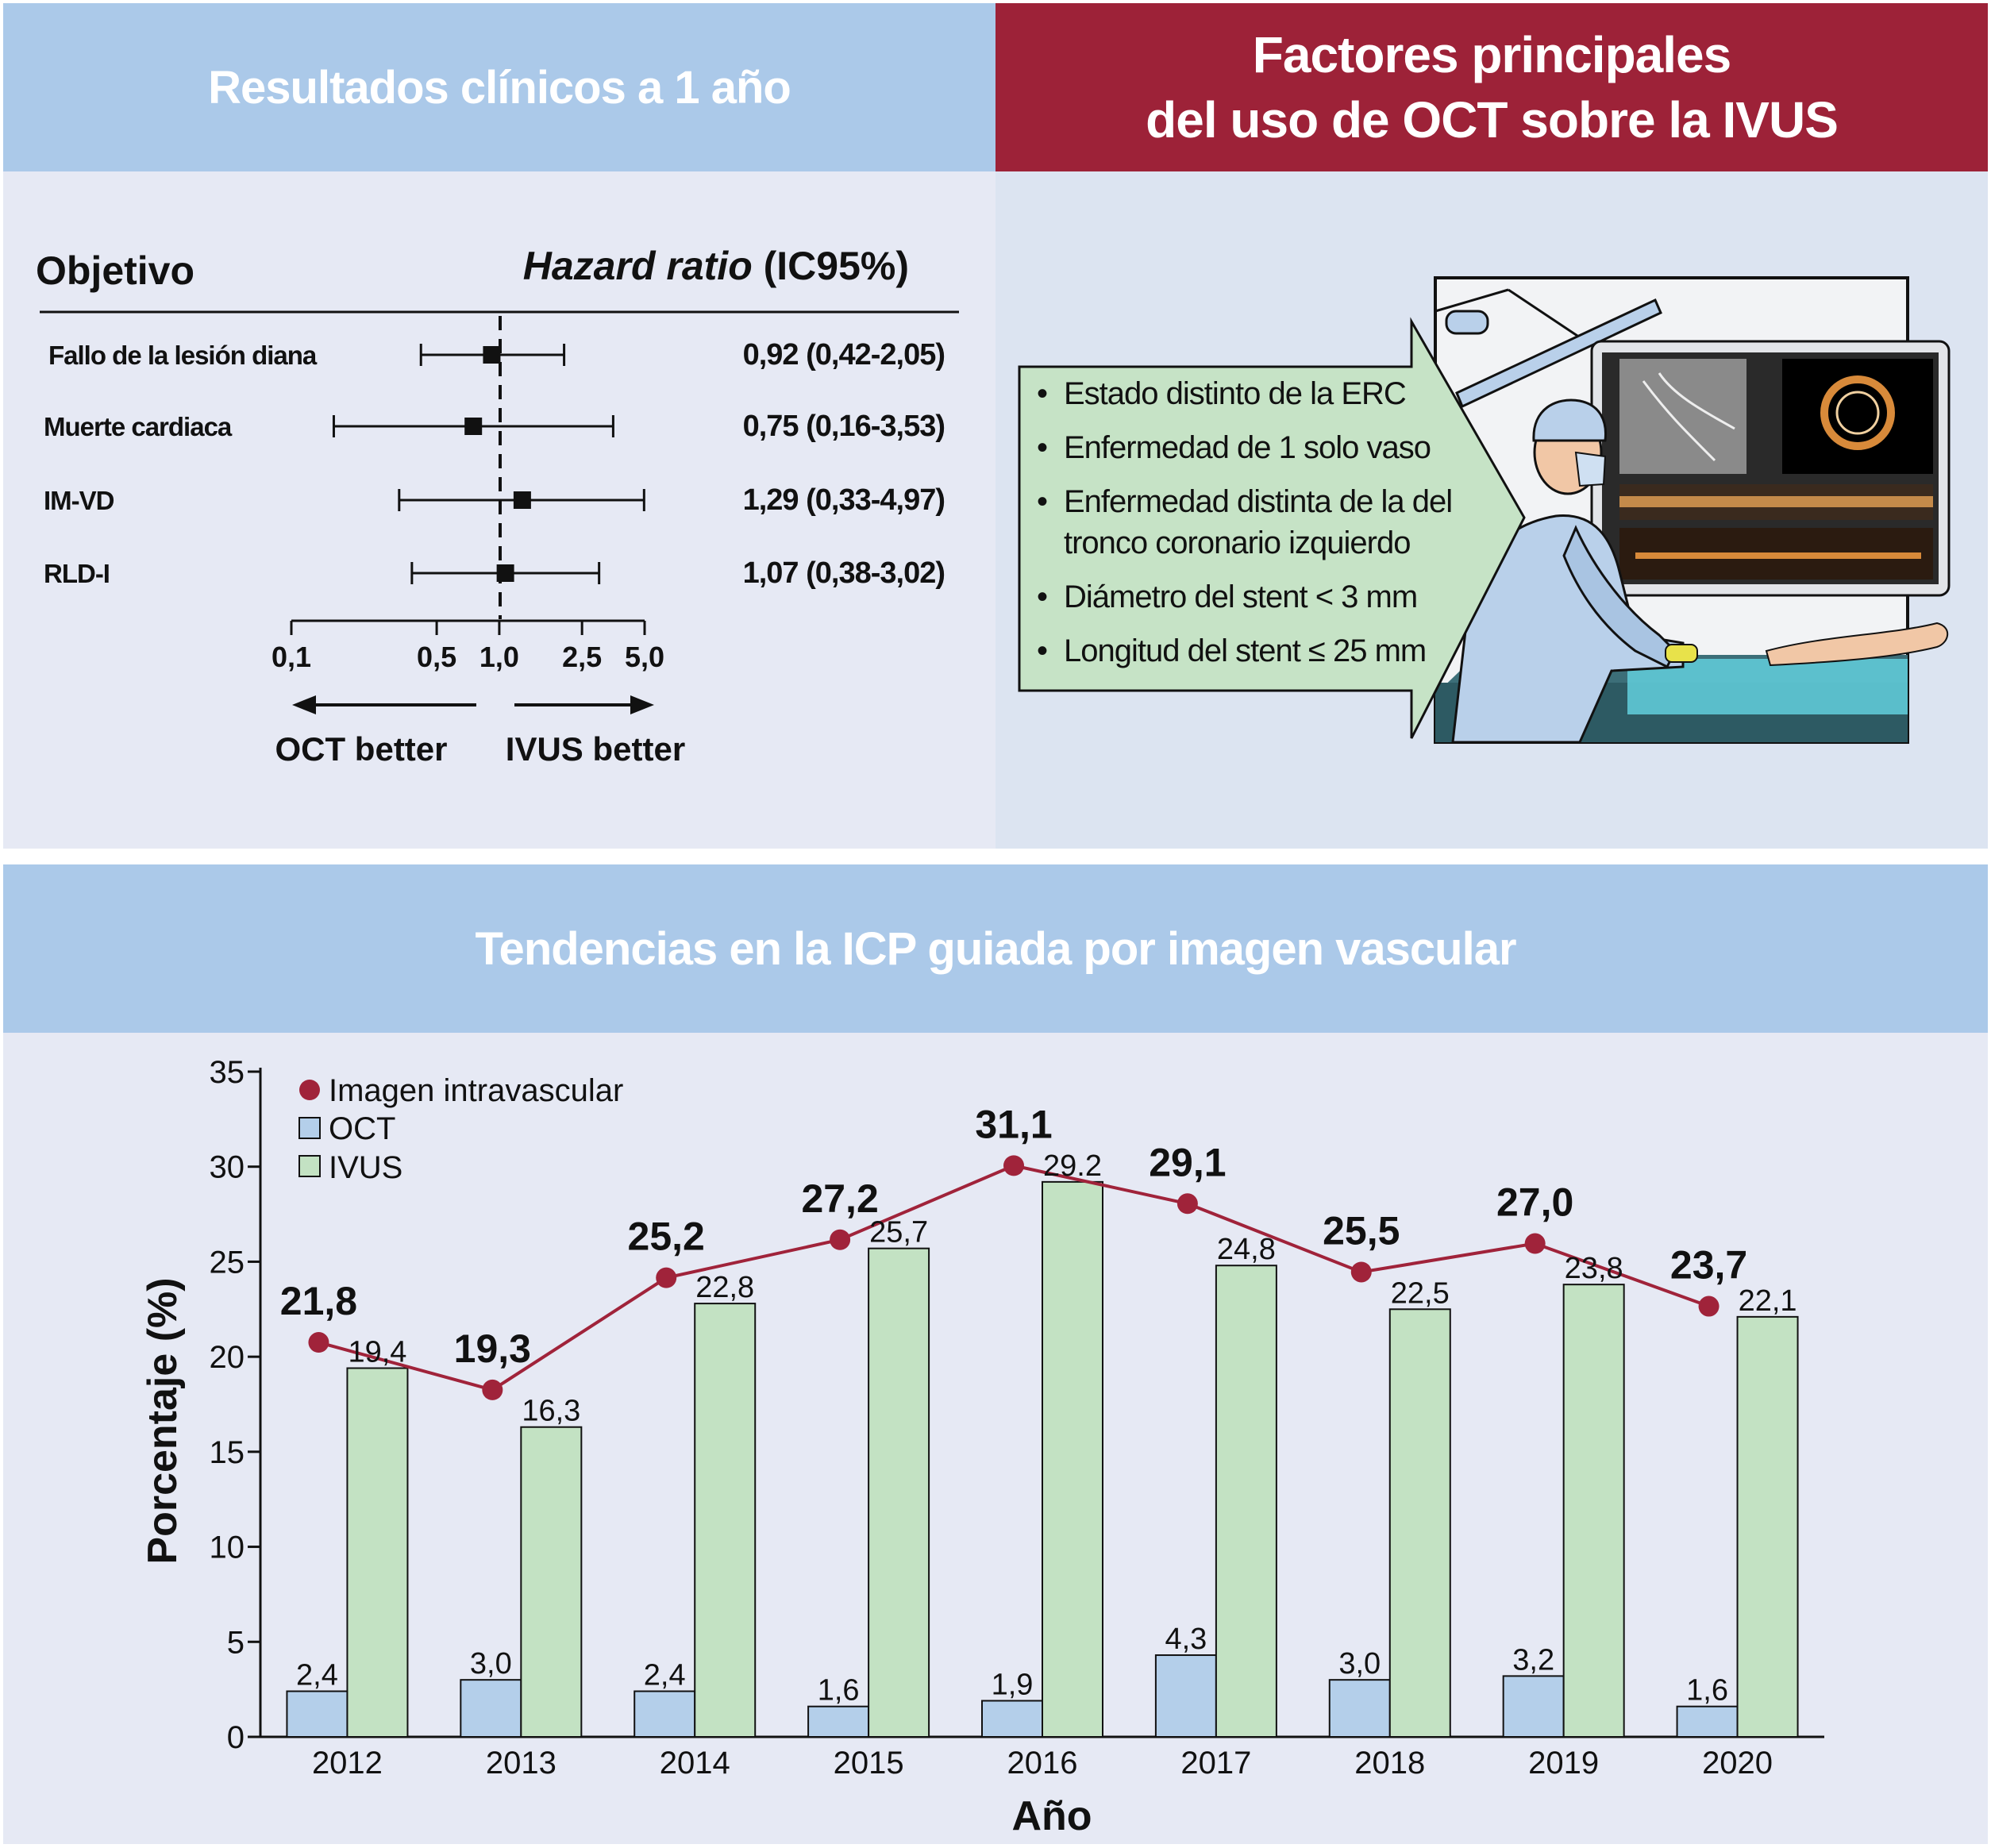 Image resolution: width=1991 pixels, height=1848 pixels. I want to click on legend-swatch-oct, so click(309, 1128).